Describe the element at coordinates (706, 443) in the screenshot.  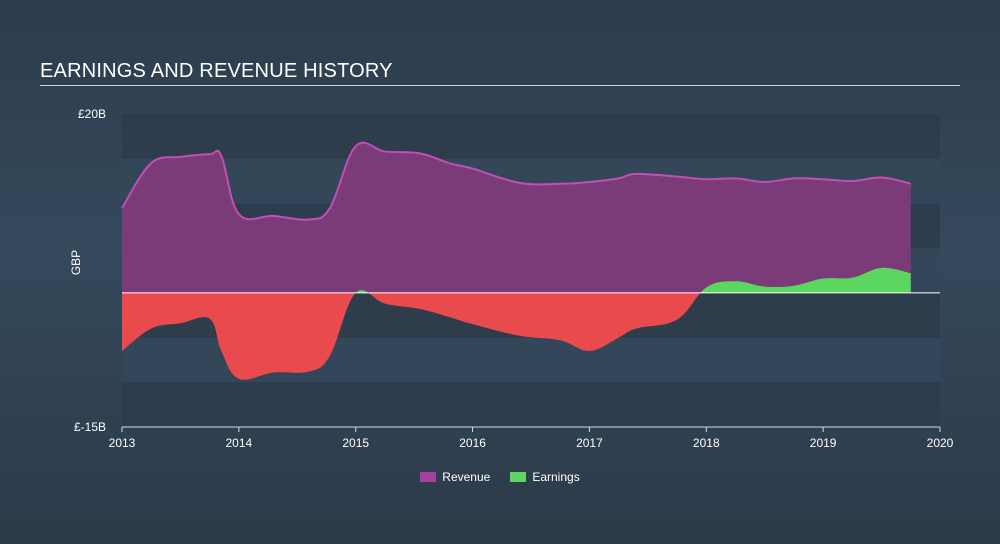
I see `x-tick-label: 2018` at that location.